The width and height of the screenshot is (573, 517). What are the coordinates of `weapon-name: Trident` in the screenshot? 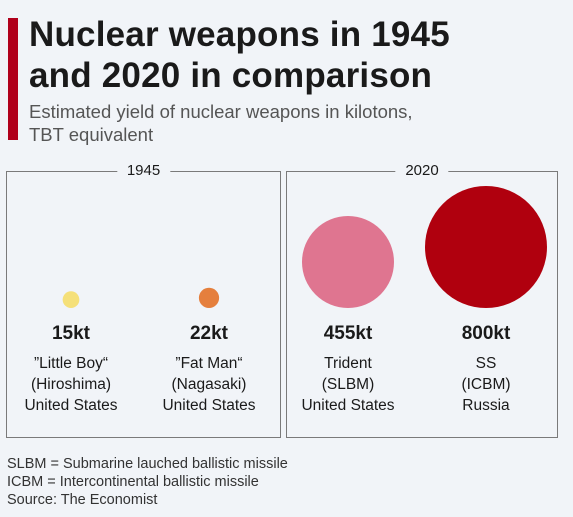 It's located at (348, 363).